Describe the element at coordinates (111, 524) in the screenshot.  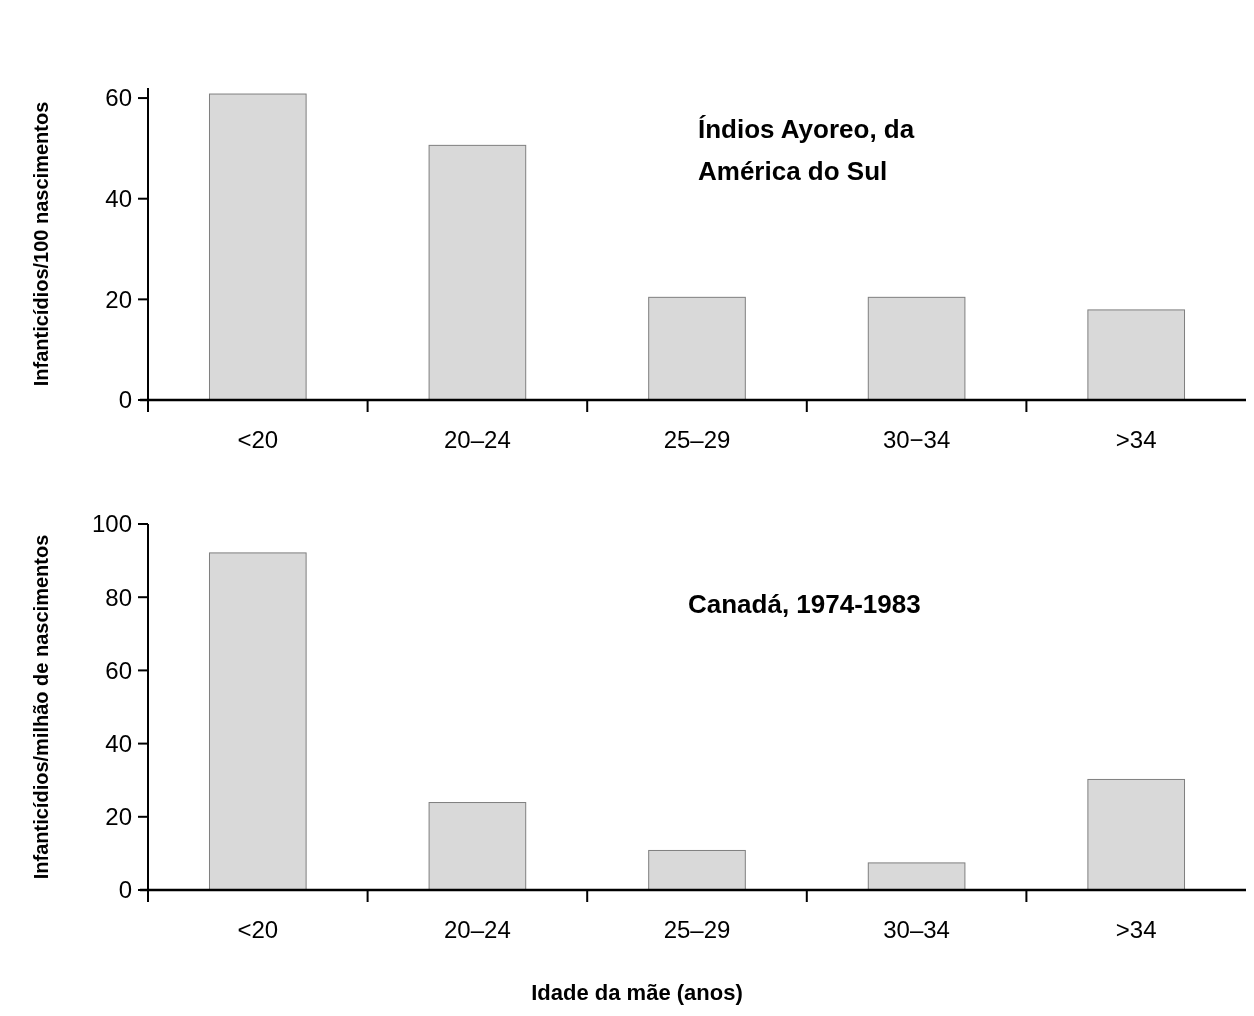
I see `y-tick-label: 100` at that location.